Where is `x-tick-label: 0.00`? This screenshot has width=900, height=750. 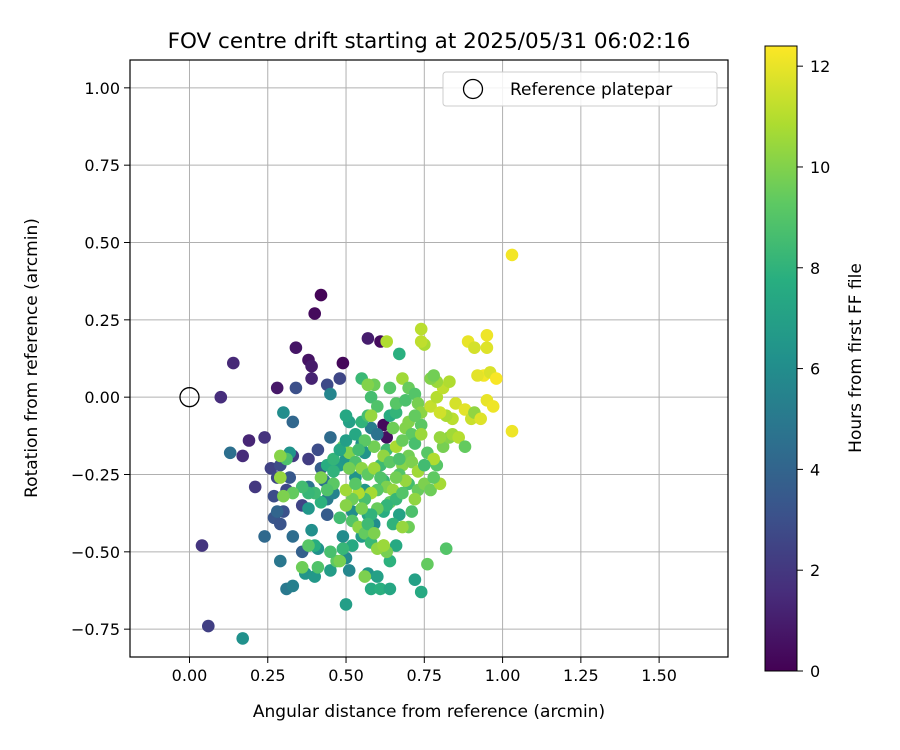
x-tick-label: 0.00 is located at coordinates (190, 675).